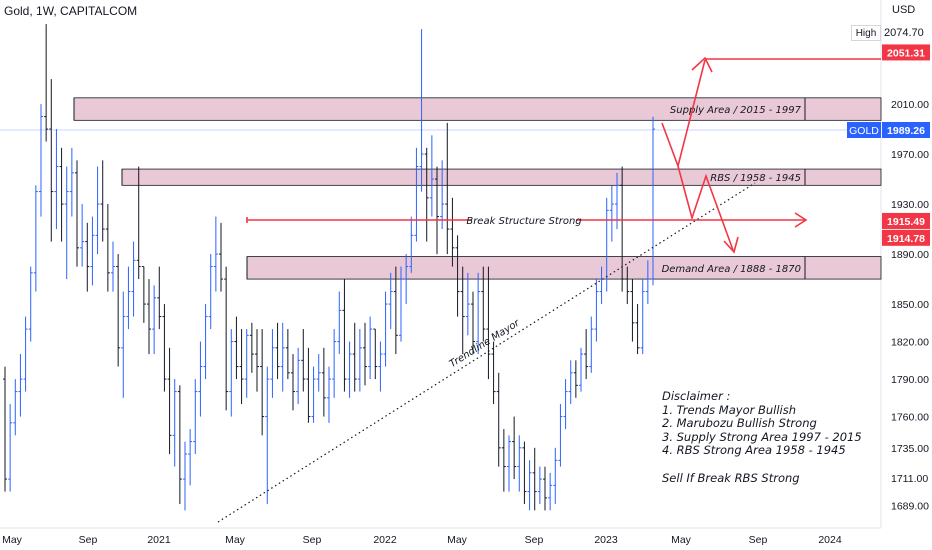  What do you see at coordinates (702, 64) in the screenshot?
I see `bullish-projection-arrowhead` at bounding box center [702, 64].